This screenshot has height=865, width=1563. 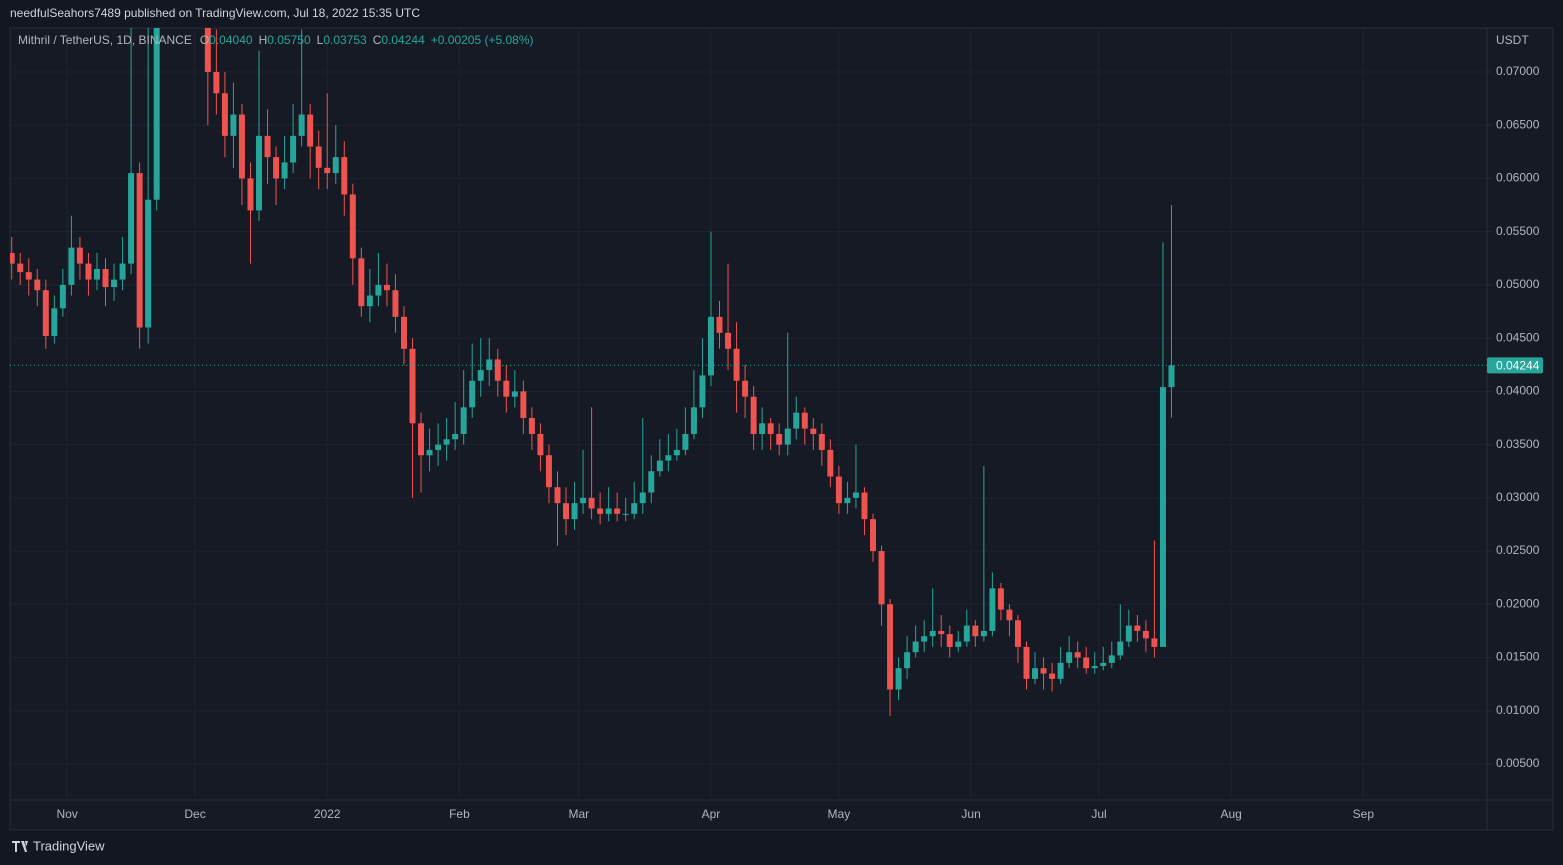 What do you see at coordinates (839, 814) in the screenshot?
I see `x-tick-label: May` at bounding box center [839, 814].